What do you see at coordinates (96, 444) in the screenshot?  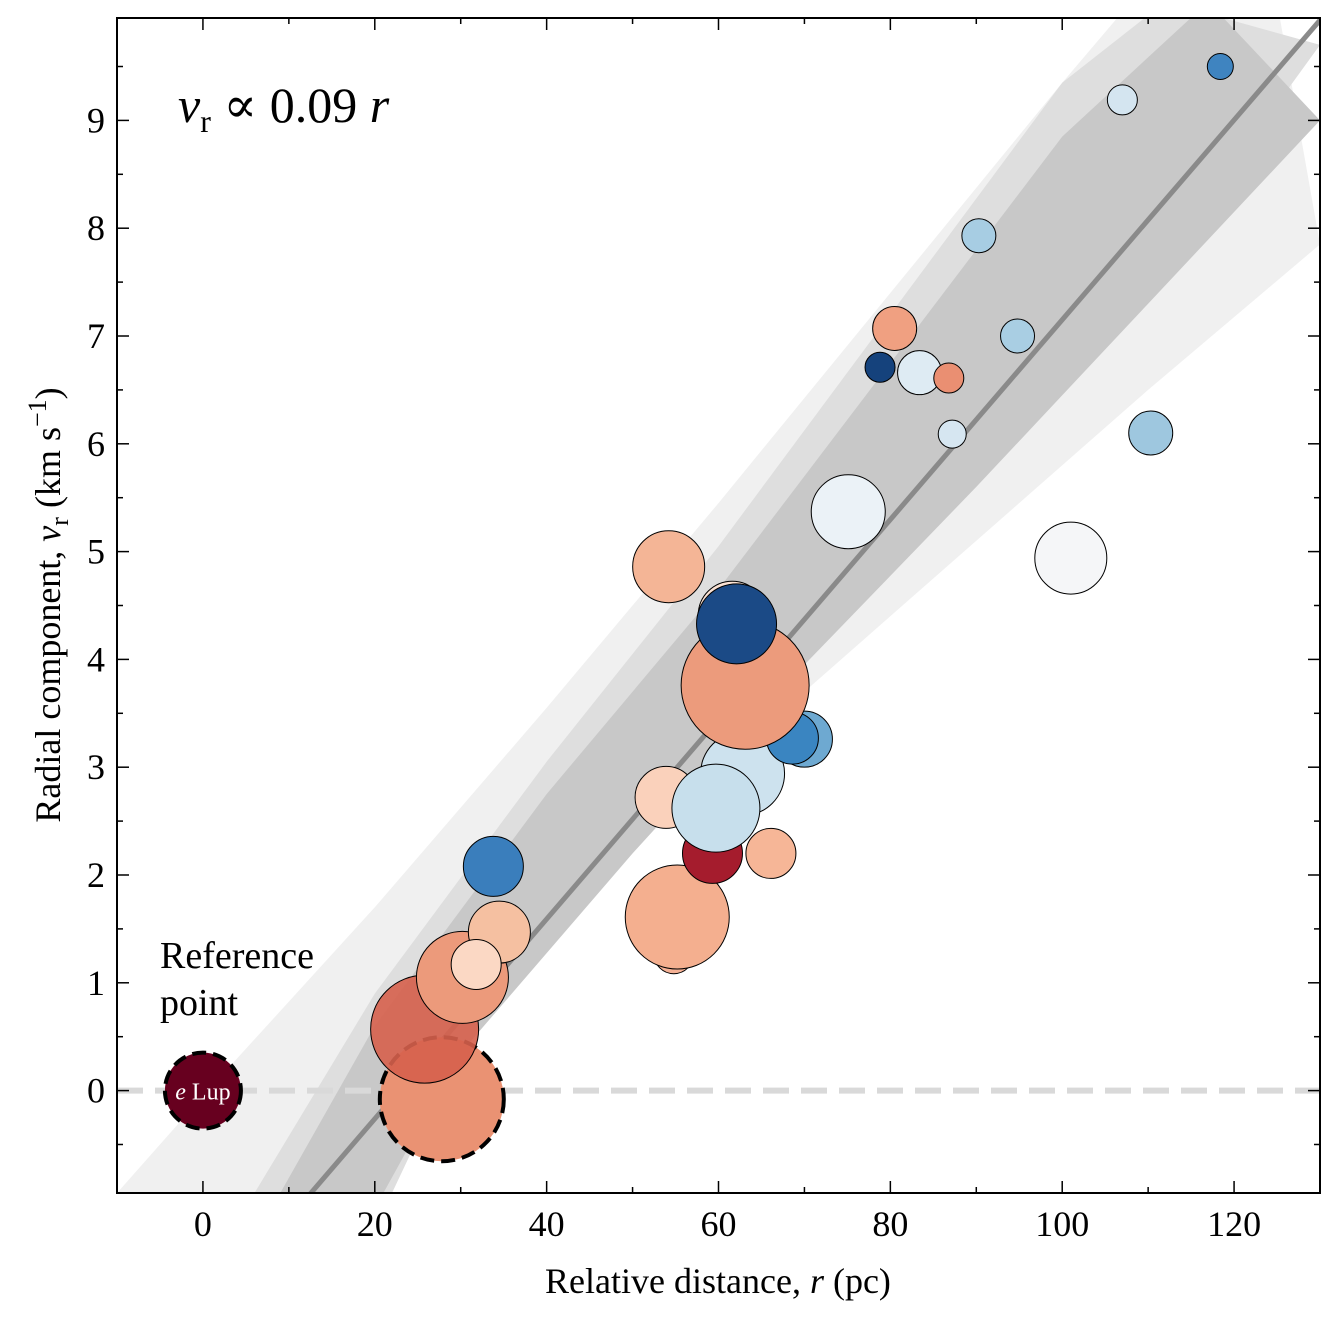 I see `y-tick-label: 6` at bounding box center [96, 444].